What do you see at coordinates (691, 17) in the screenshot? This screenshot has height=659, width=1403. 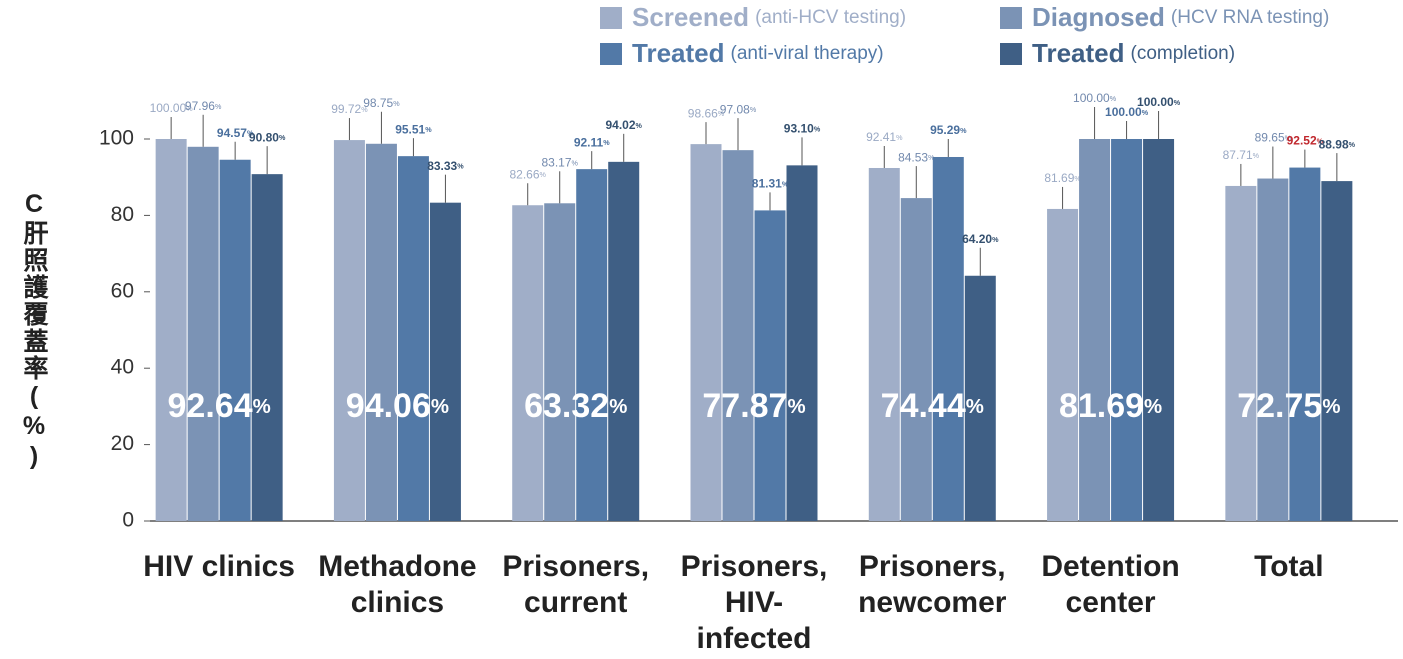 I see `legend-name: Screened` at bounding box center [691, 17].